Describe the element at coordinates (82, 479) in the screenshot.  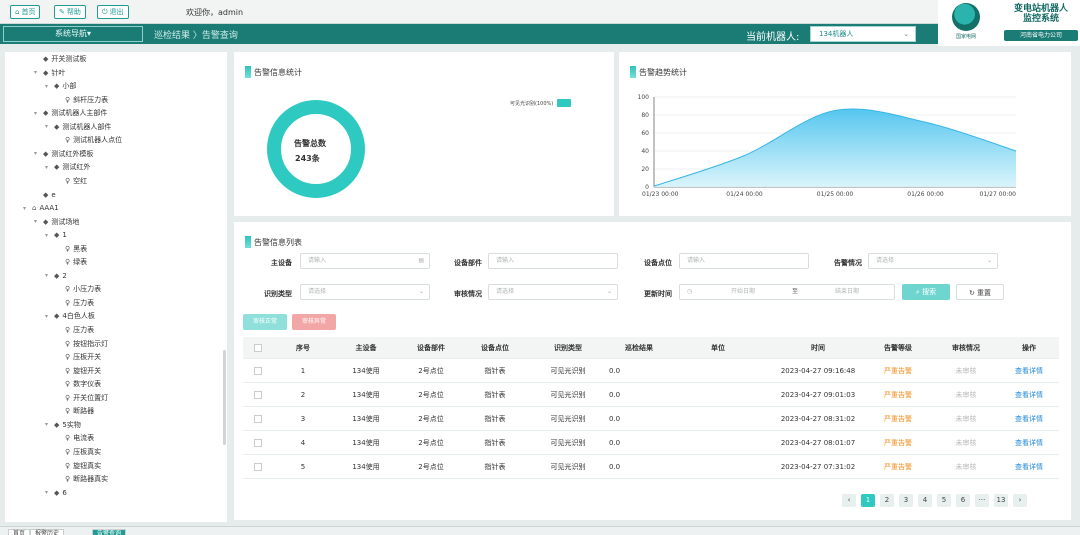
I see `tree-node: ♀ 断路器真实` at that location.